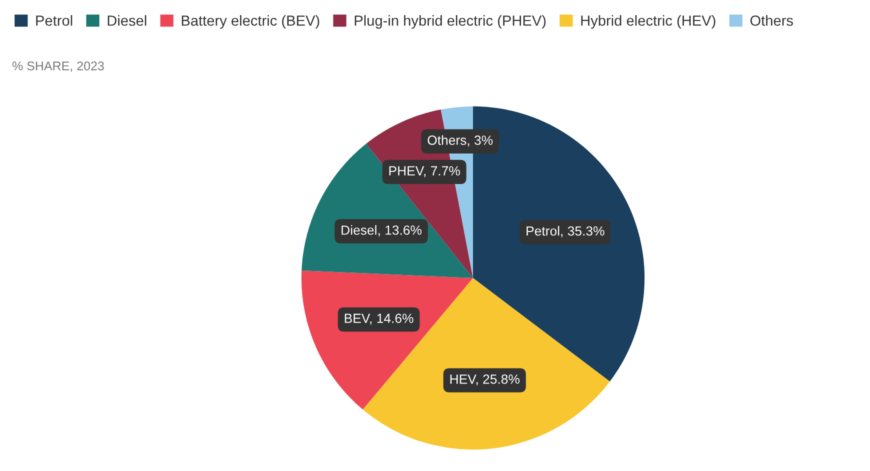  Describe the element at coordinates (251, 22) in the screenshot. I see `legend-label: Battery electric (BEV)` at that location.